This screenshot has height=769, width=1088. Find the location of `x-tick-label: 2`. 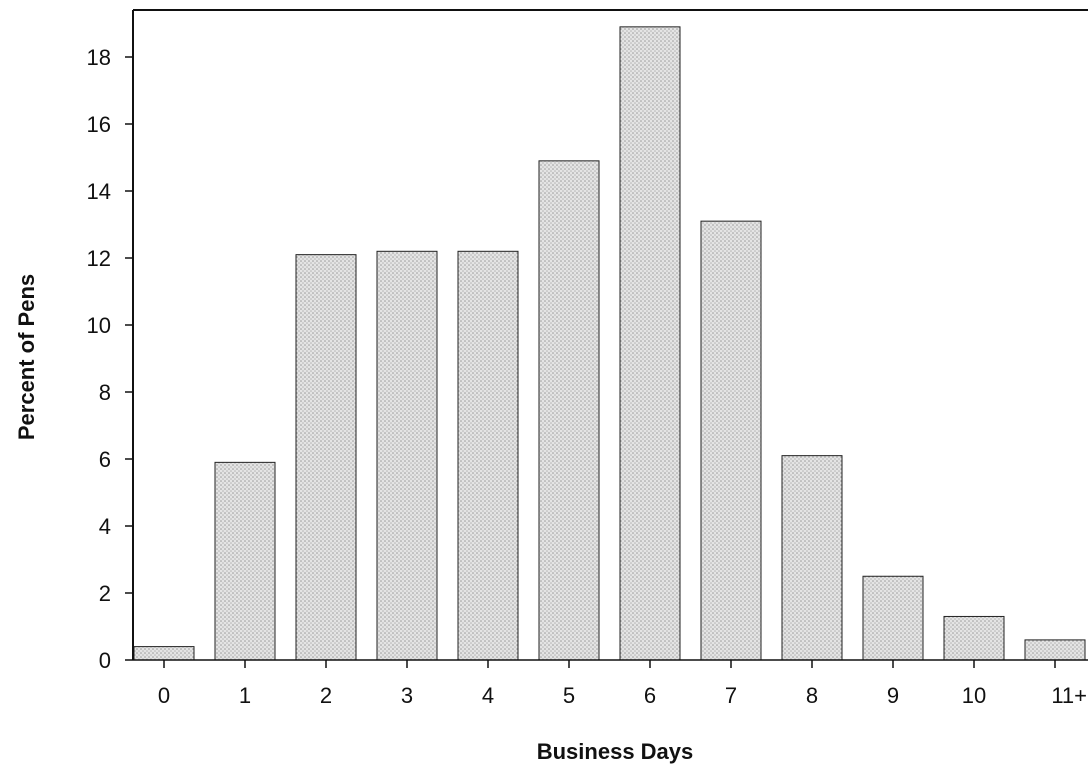

x-tick-label: 2 is located at coordinates (326, 695).